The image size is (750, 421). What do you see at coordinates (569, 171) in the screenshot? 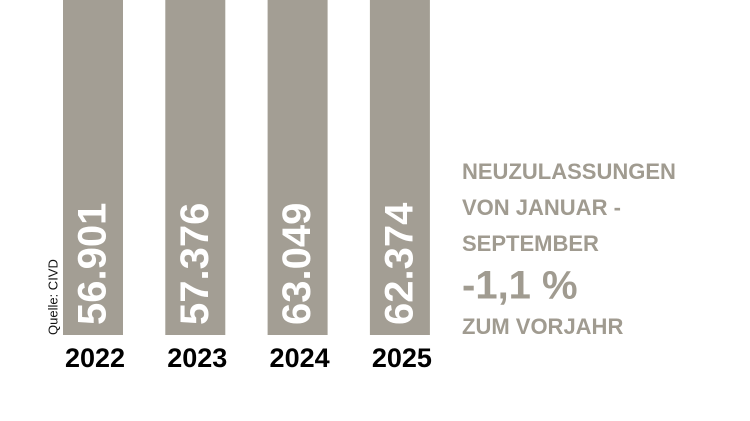
I see `headline: NEUZULASSUNGEN` at bounding box center [569, 171].